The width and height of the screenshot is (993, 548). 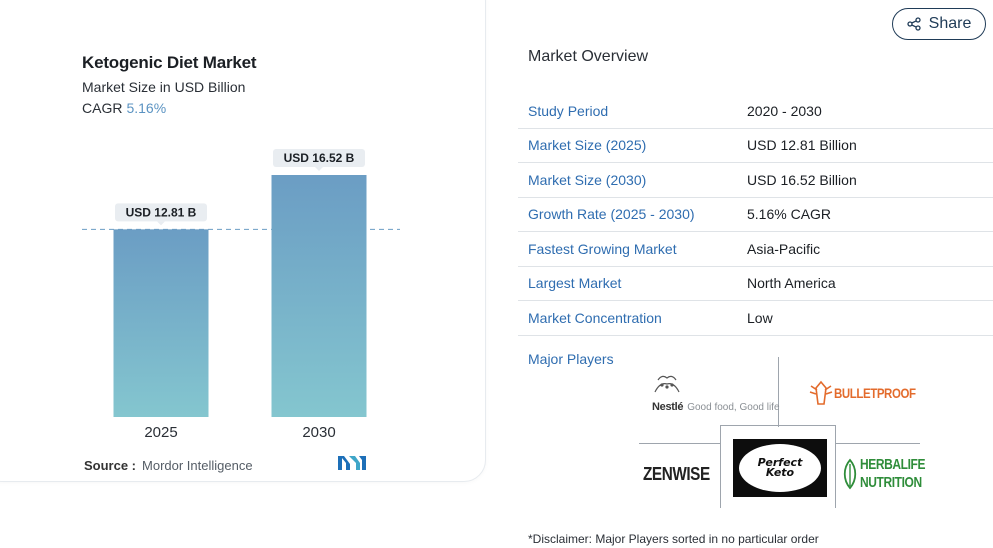 I want to click on table-row: Fastest Growing Market Asia-Pacific, so click(x=755, y=249).